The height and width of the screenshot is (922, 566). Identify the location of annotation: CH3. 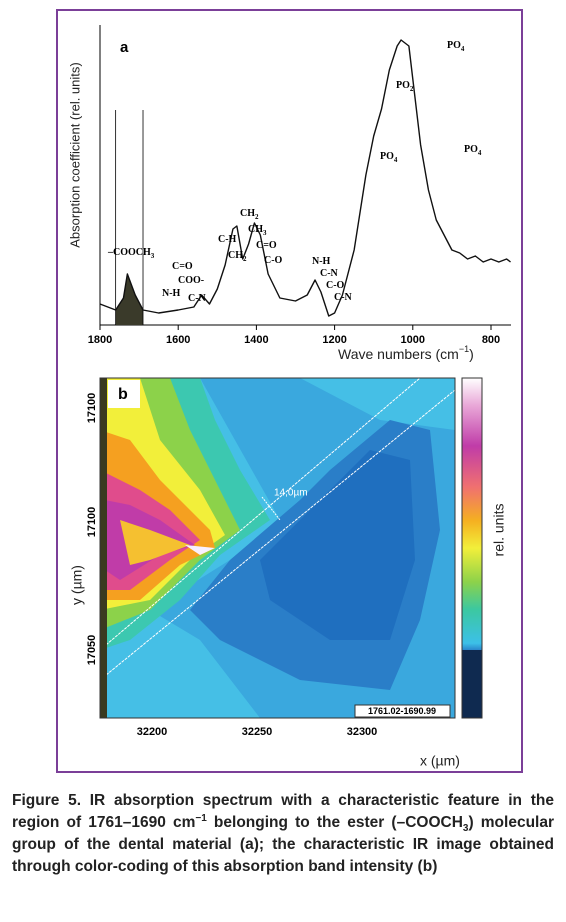
(257, 230).